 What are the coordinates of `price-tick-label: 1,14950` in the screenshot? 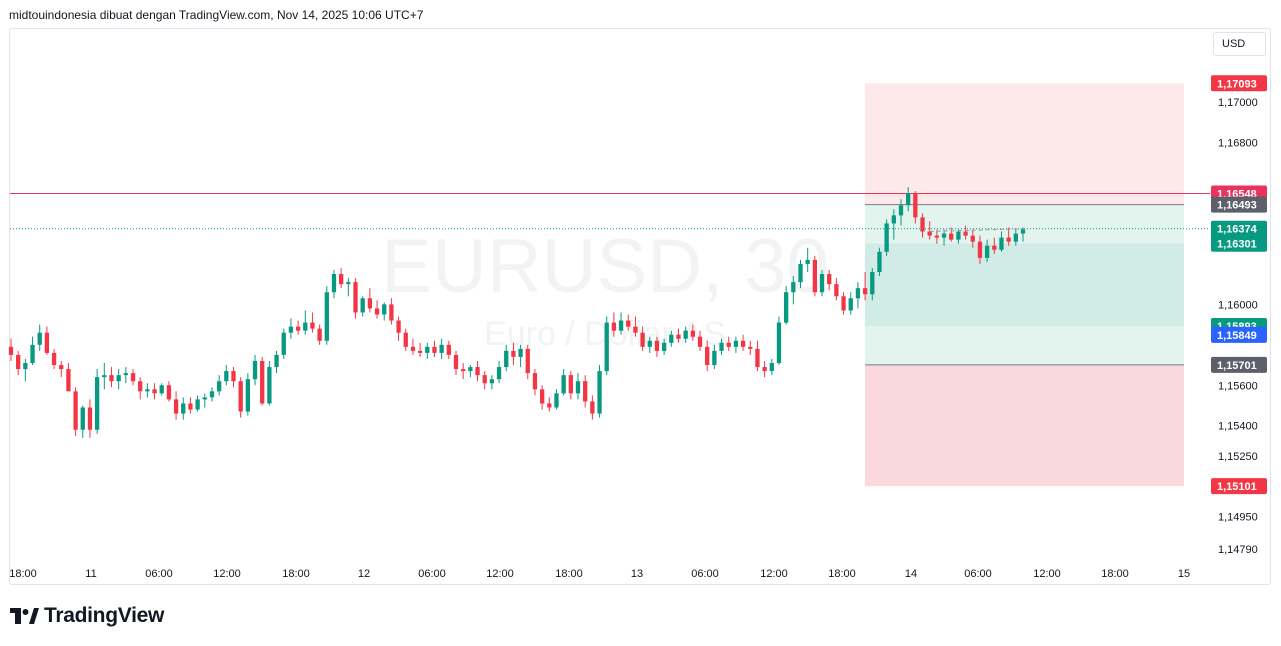 It's located at (1238, 518).